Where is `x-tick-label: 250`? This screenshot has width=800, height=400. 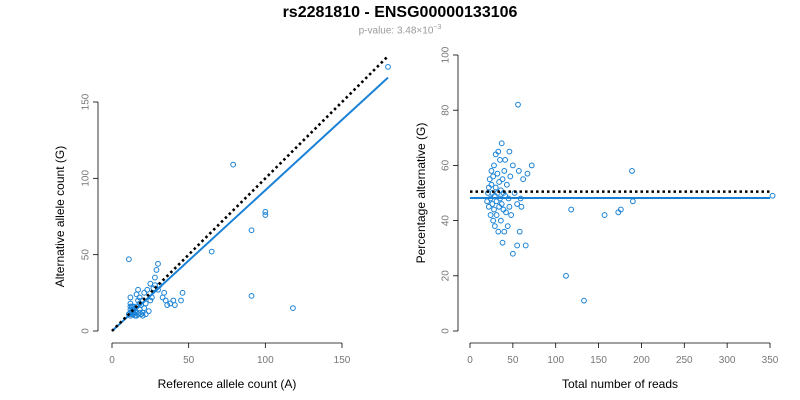
x-tick-label: 250 is located at coordinates (684, 360).